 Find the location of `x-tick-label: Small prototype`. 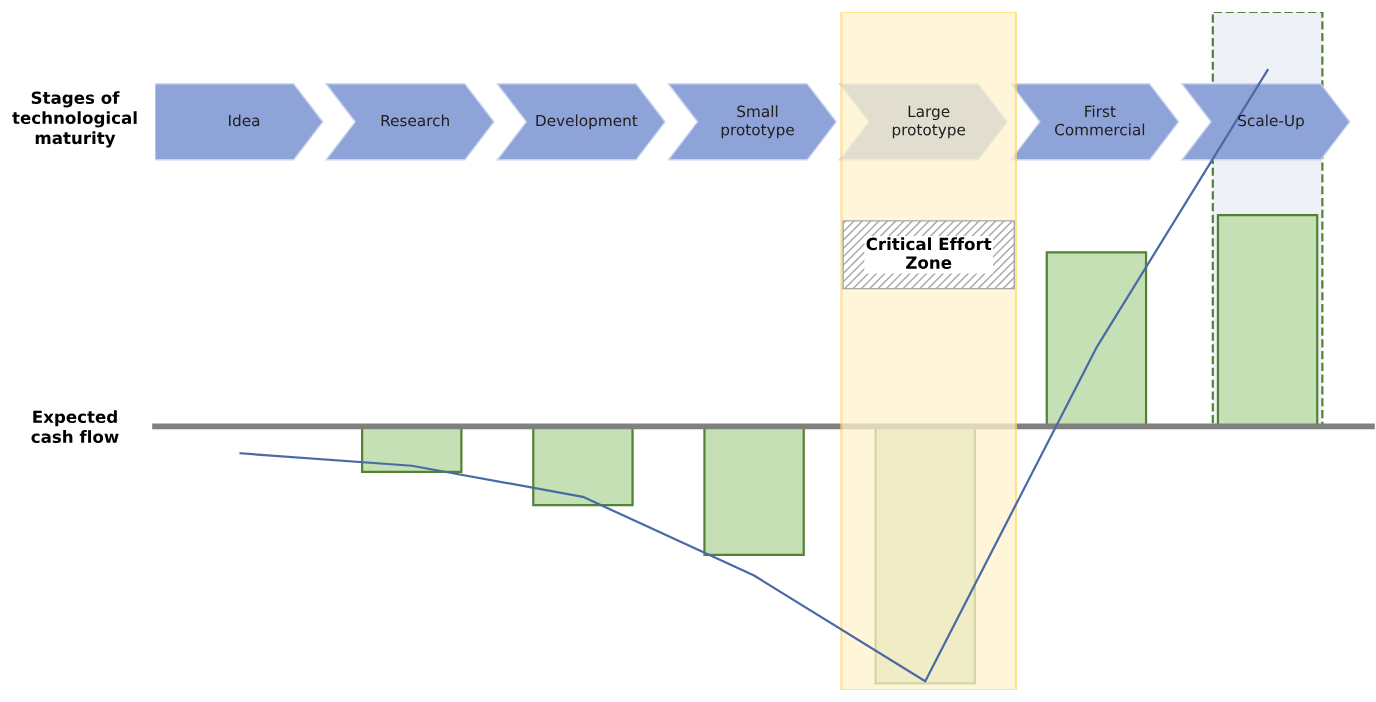

x-tick-label: Small prototype is located at coordinates (757, 122).